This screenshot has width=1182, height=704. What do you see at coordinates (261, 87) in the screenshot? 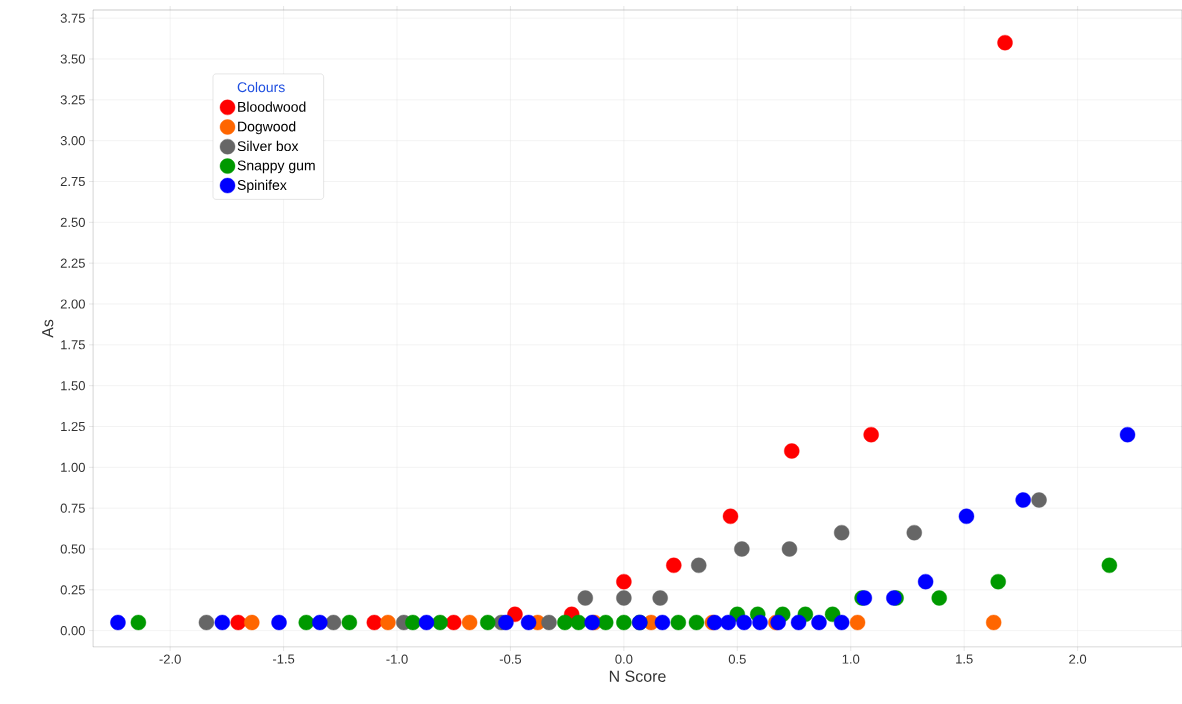
I see `legend-title: Colours` at bounding box center [261, 87].